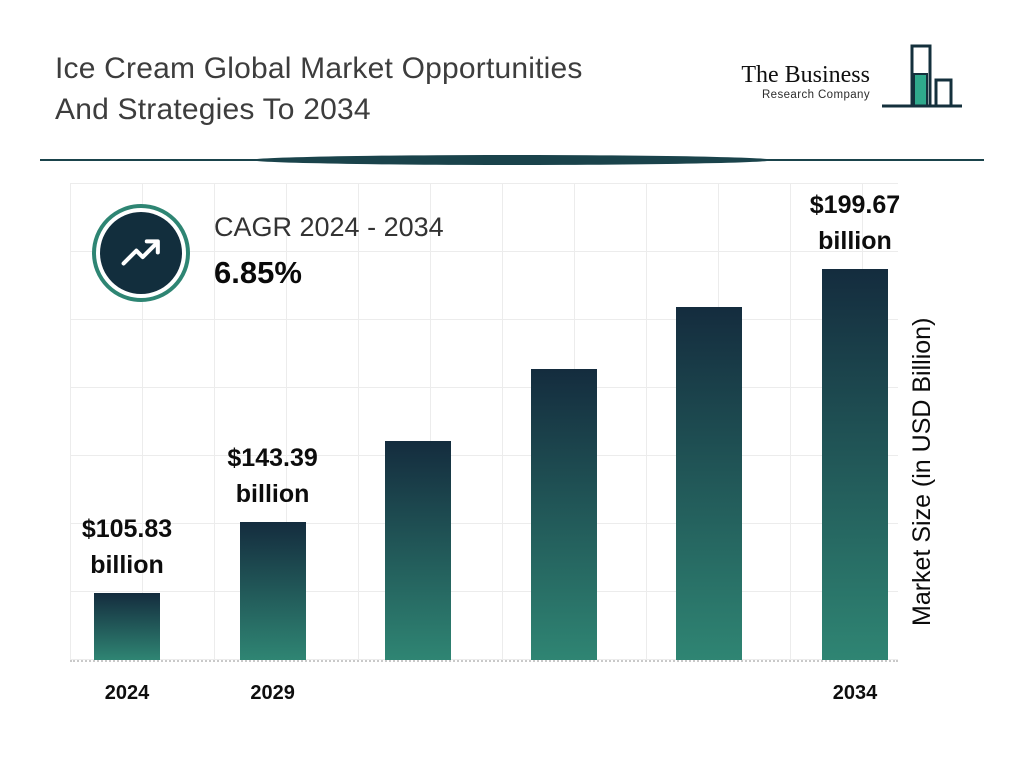 This screenshot has height=768, width=1024. I want to click on cagr-period-label: CAGR 2024 - 2034, so click(329, 227).